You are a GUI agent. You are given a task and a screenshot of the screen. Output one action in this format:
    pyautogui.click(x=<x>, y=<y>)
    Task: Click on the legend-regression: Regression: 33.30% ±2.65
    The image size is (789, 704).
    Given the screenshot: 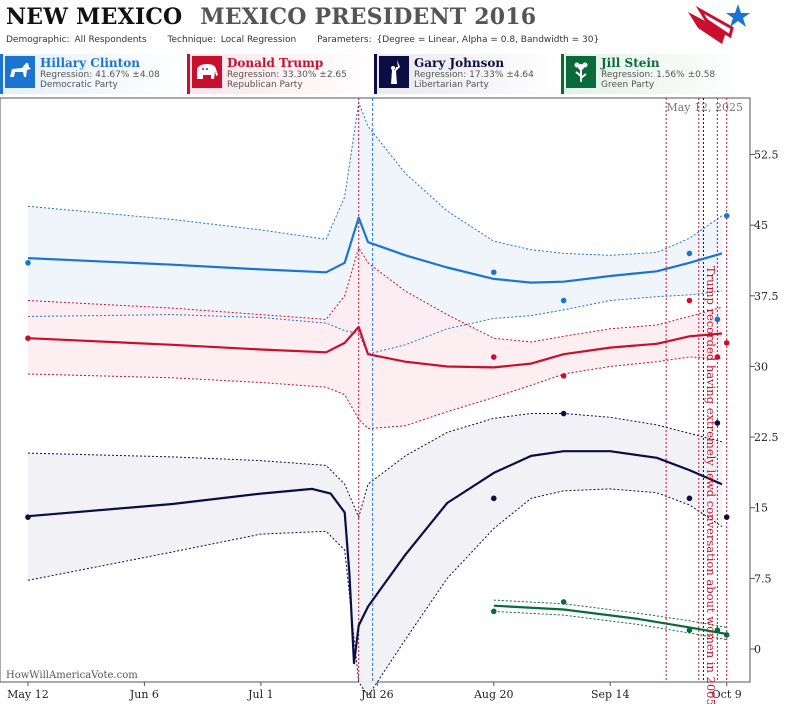 What is the action you would take?
    pyautogui.click(x=287, y=75)
    